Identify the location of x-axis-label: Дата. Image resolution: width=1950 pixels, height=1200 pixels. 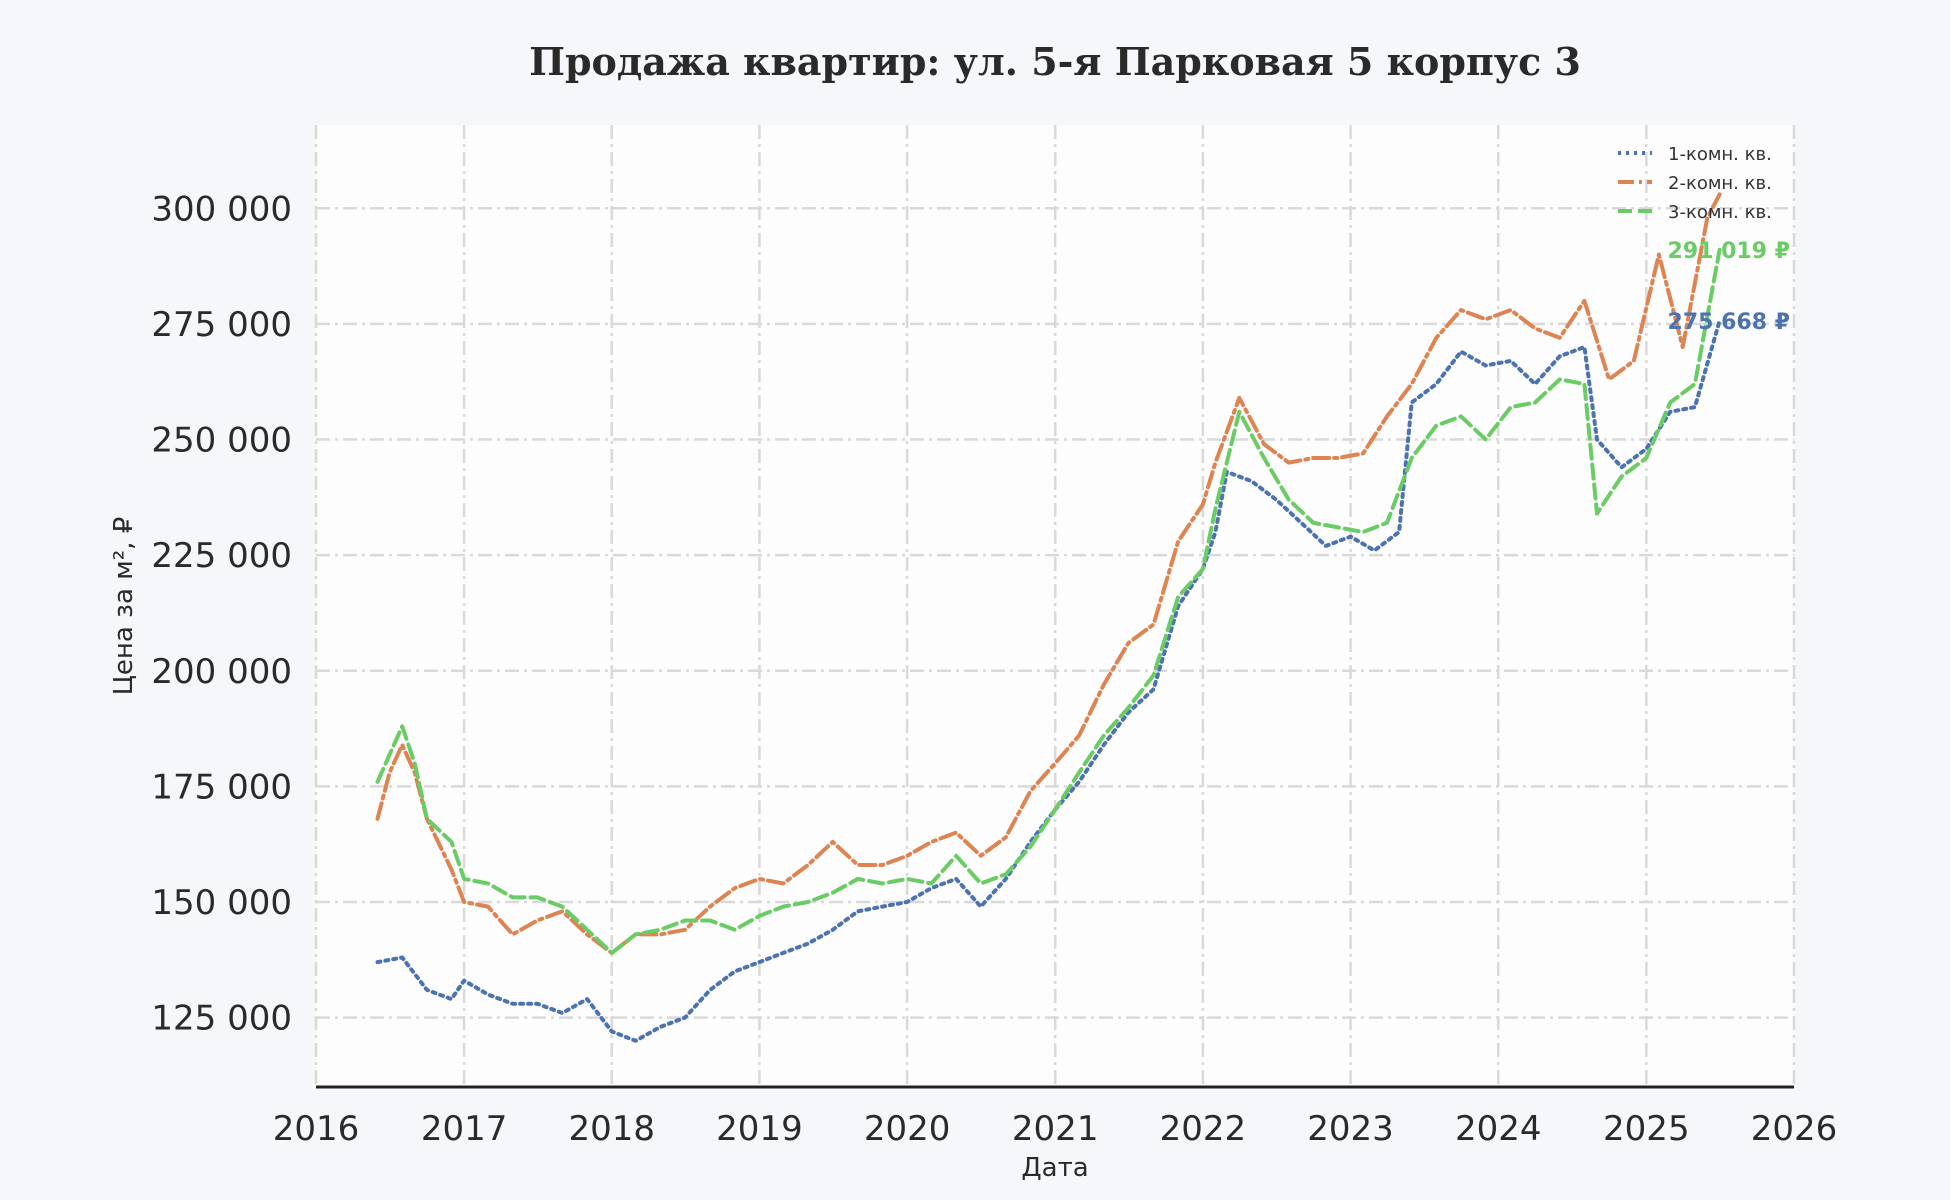
(1054, 1168).